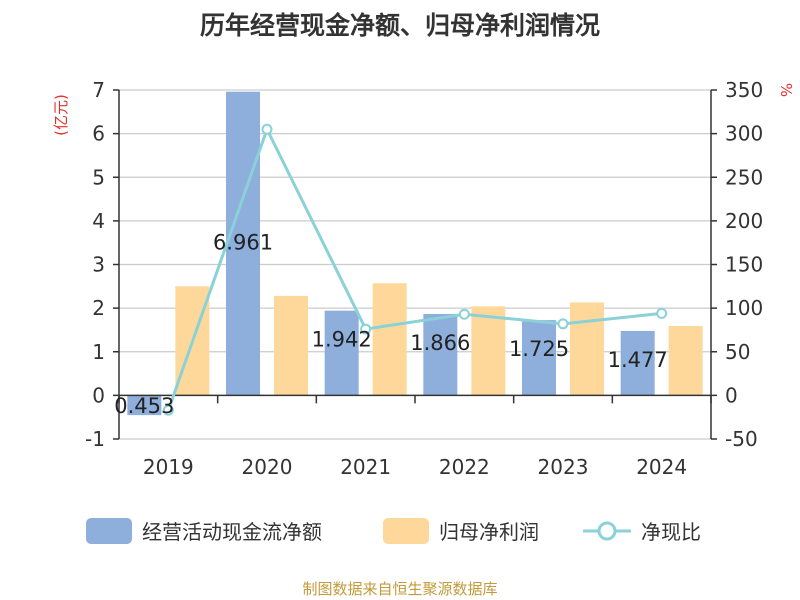 This screenshot has width=800, height=600. What do you see at coordinates (607, 530) in the screenshot?
I see `legend-line-marker` at bounding box center [607, 530].